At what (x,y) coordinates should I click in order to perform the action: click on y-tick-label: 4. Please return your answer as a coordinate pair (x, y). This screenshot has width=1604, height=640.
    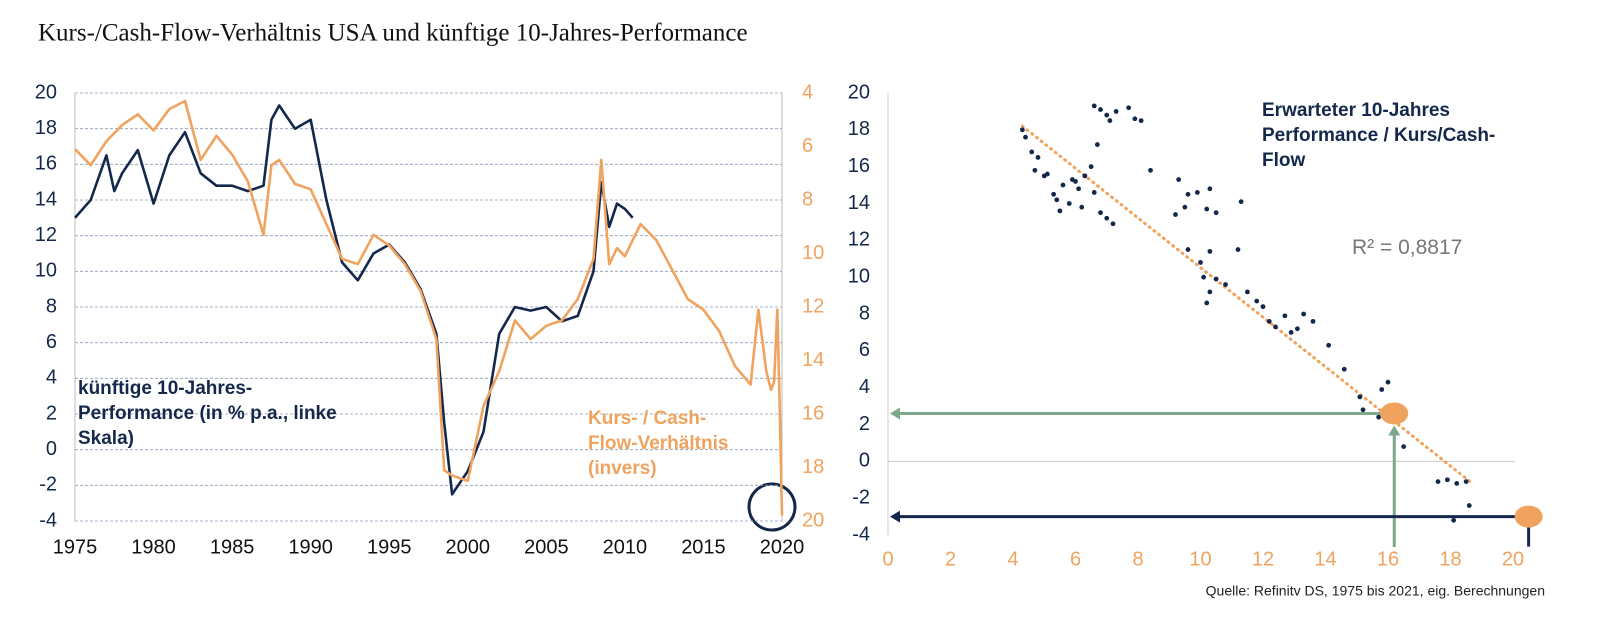
    Looking at the image, I should click on (51, 378).